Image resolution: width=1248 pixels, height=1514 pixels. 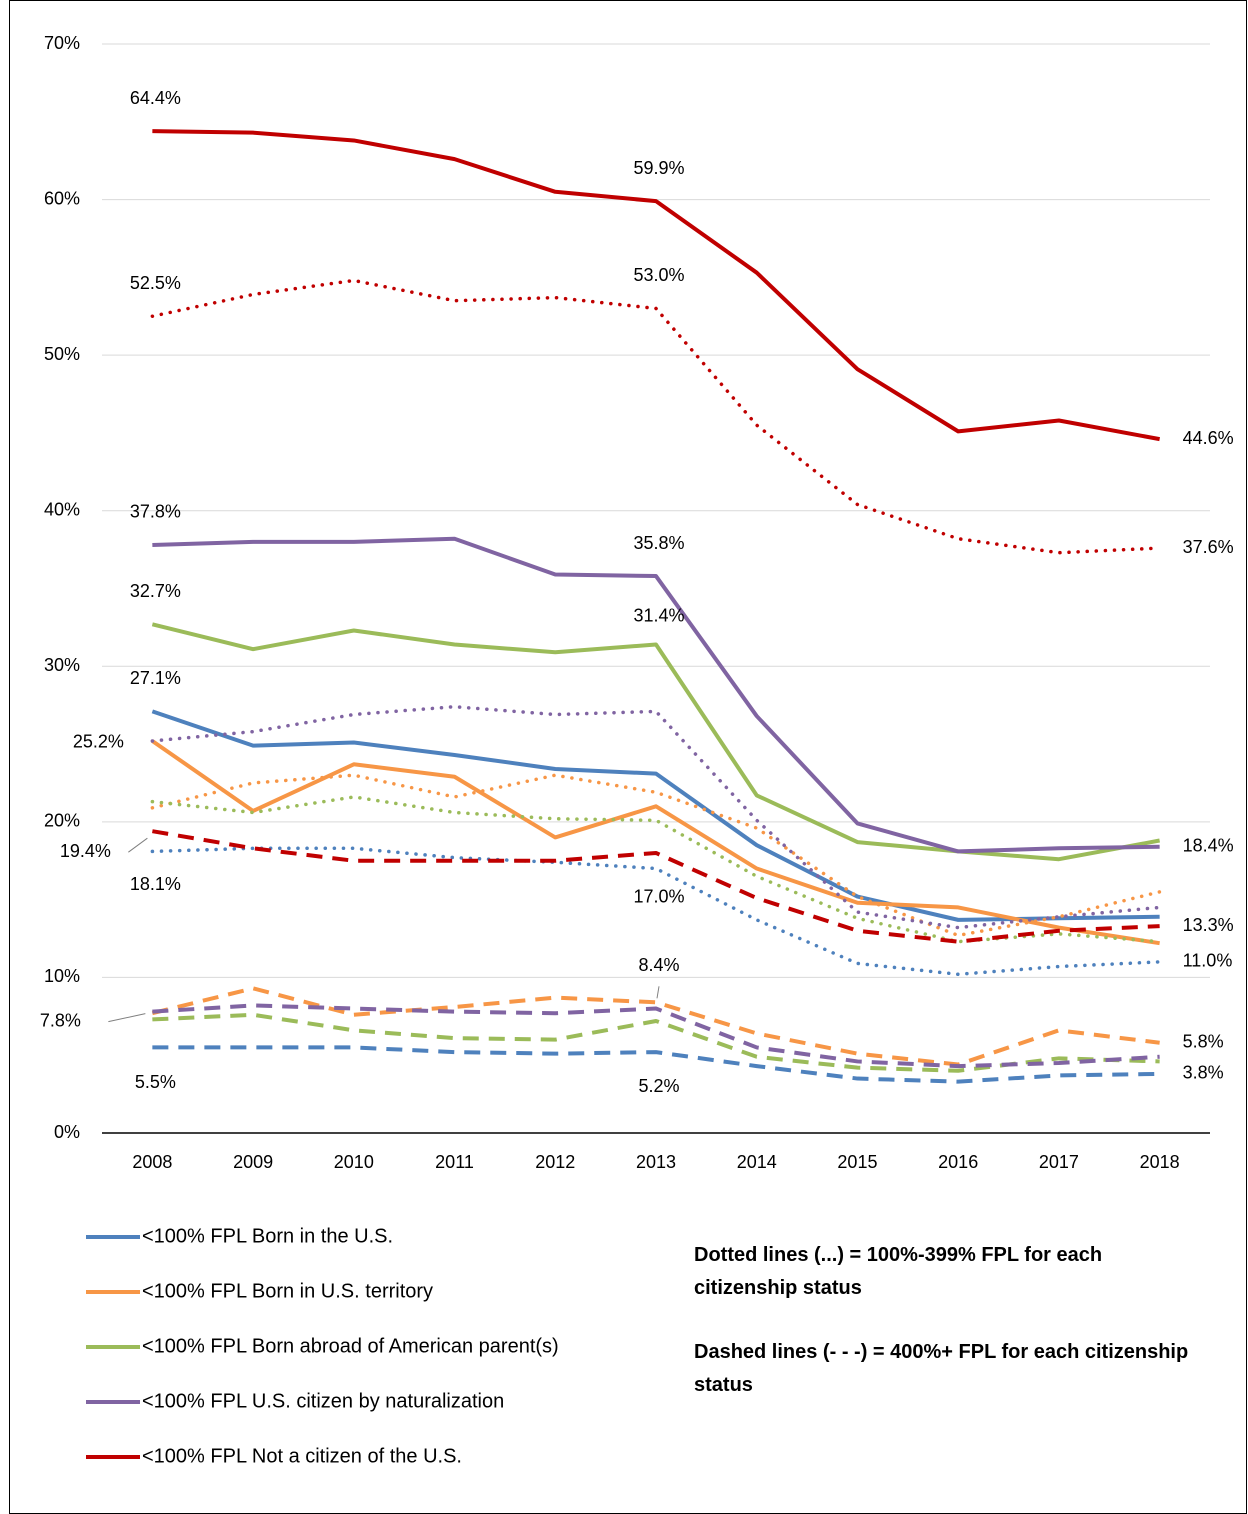 What do you see at coordinates (1208, 547) in the screenshot?
I see `data-label: 37.6%` at bounding box center [1208, 547].